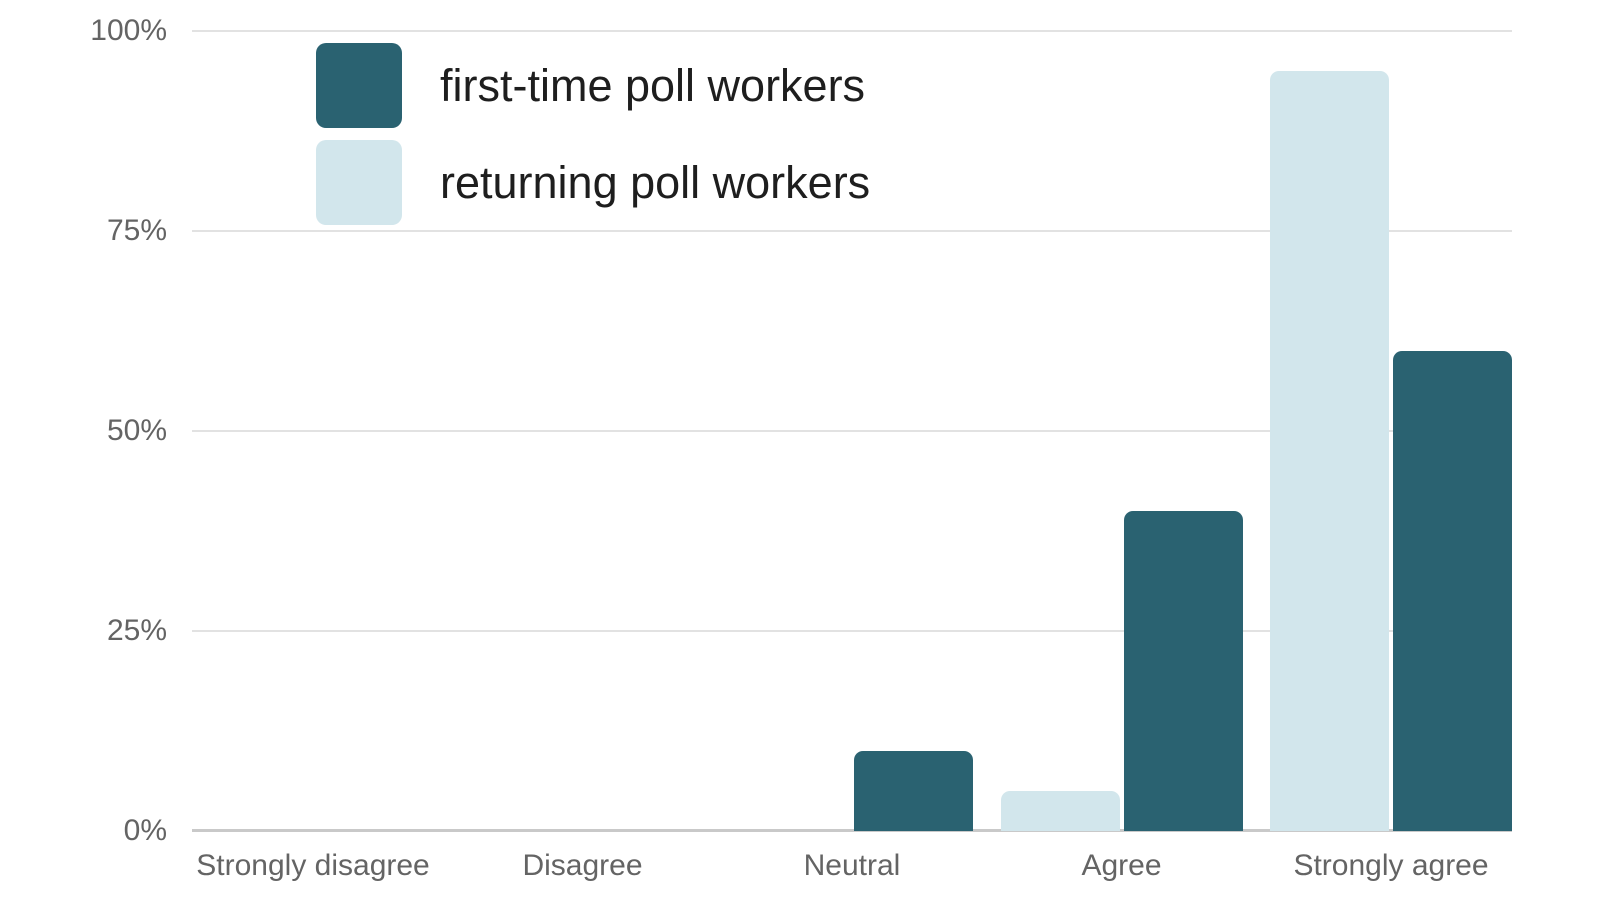 The image size is (1600, 900). I want to click on legend-item-first-time: first-time poll workers, so click(593, 85).